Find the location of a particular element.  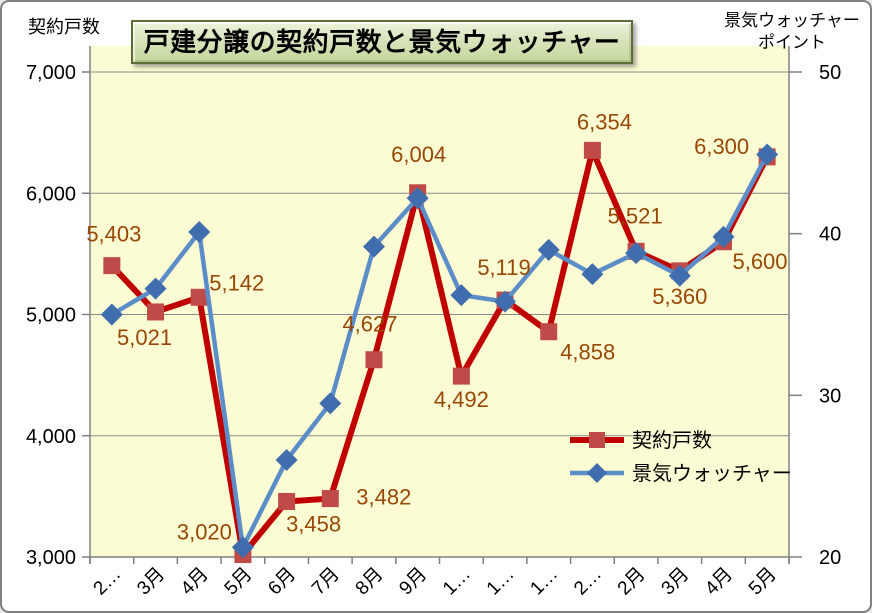

data-label: 4,627 is located at coordinates (369, 324).